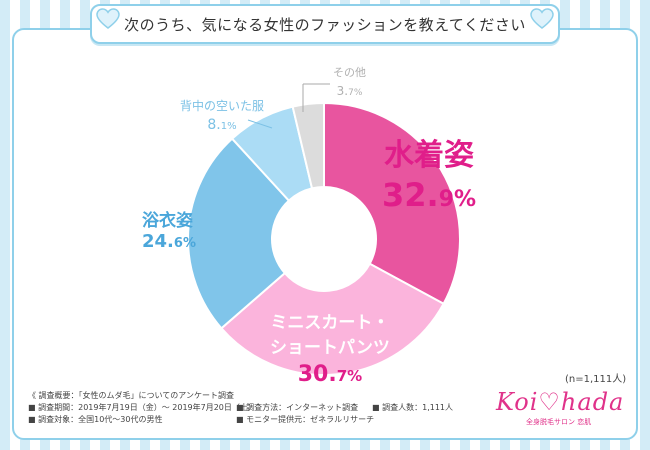 This screenshot has height=450, width=650. Describe the element at coordinates (429, 155) in the screenshot. I see `label-swimsuit-name: 水着姿` at that location.